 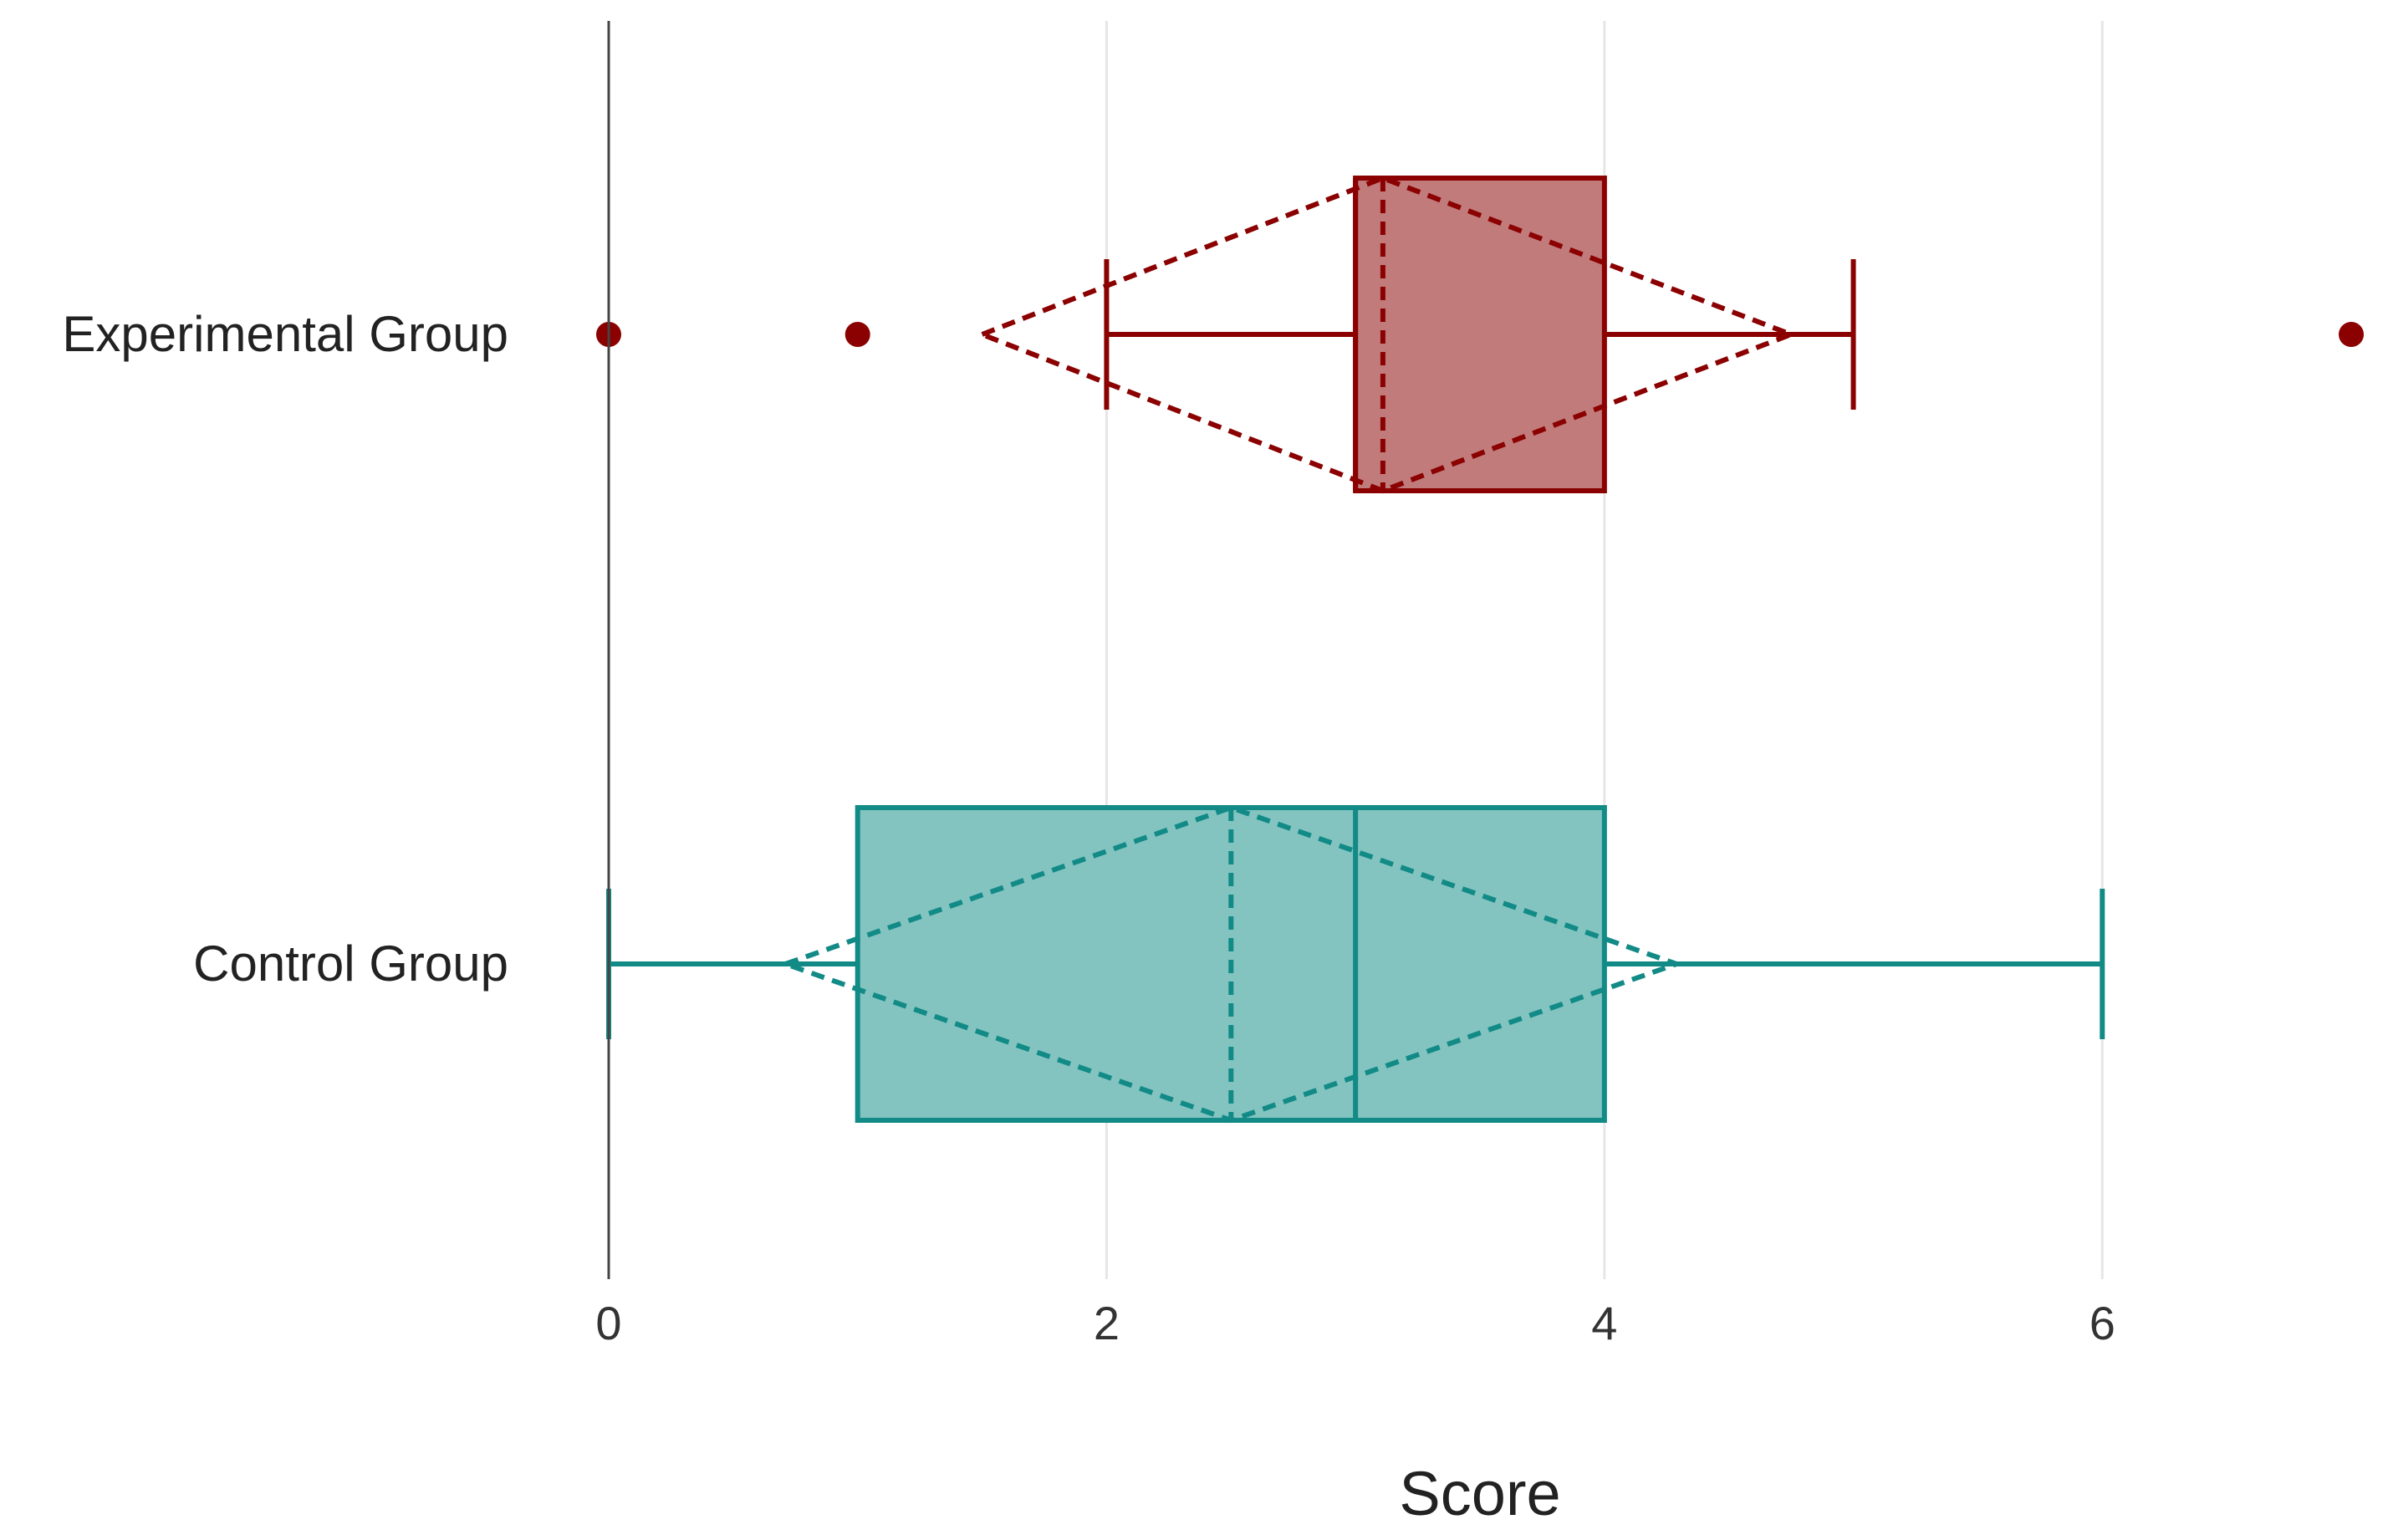 What do you see at coordinates (1107, 1323) in the screenshot?
I see `x-tick-label: 2` at bounding box center [1107, 1323].